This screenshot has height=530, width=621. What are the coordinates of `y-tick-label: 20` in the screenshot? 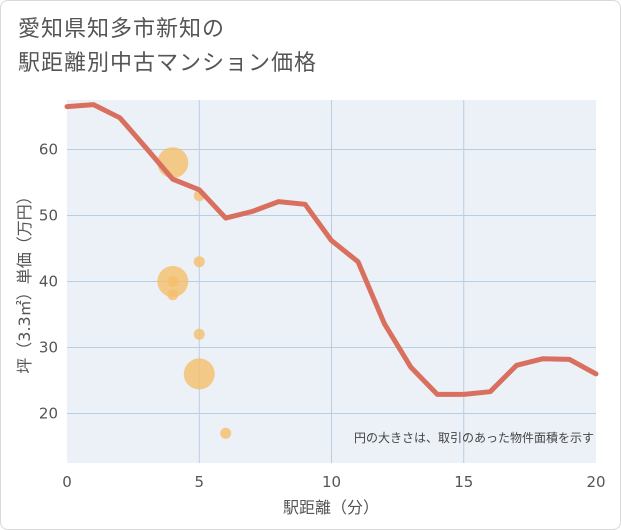 It's located at (48, 414).